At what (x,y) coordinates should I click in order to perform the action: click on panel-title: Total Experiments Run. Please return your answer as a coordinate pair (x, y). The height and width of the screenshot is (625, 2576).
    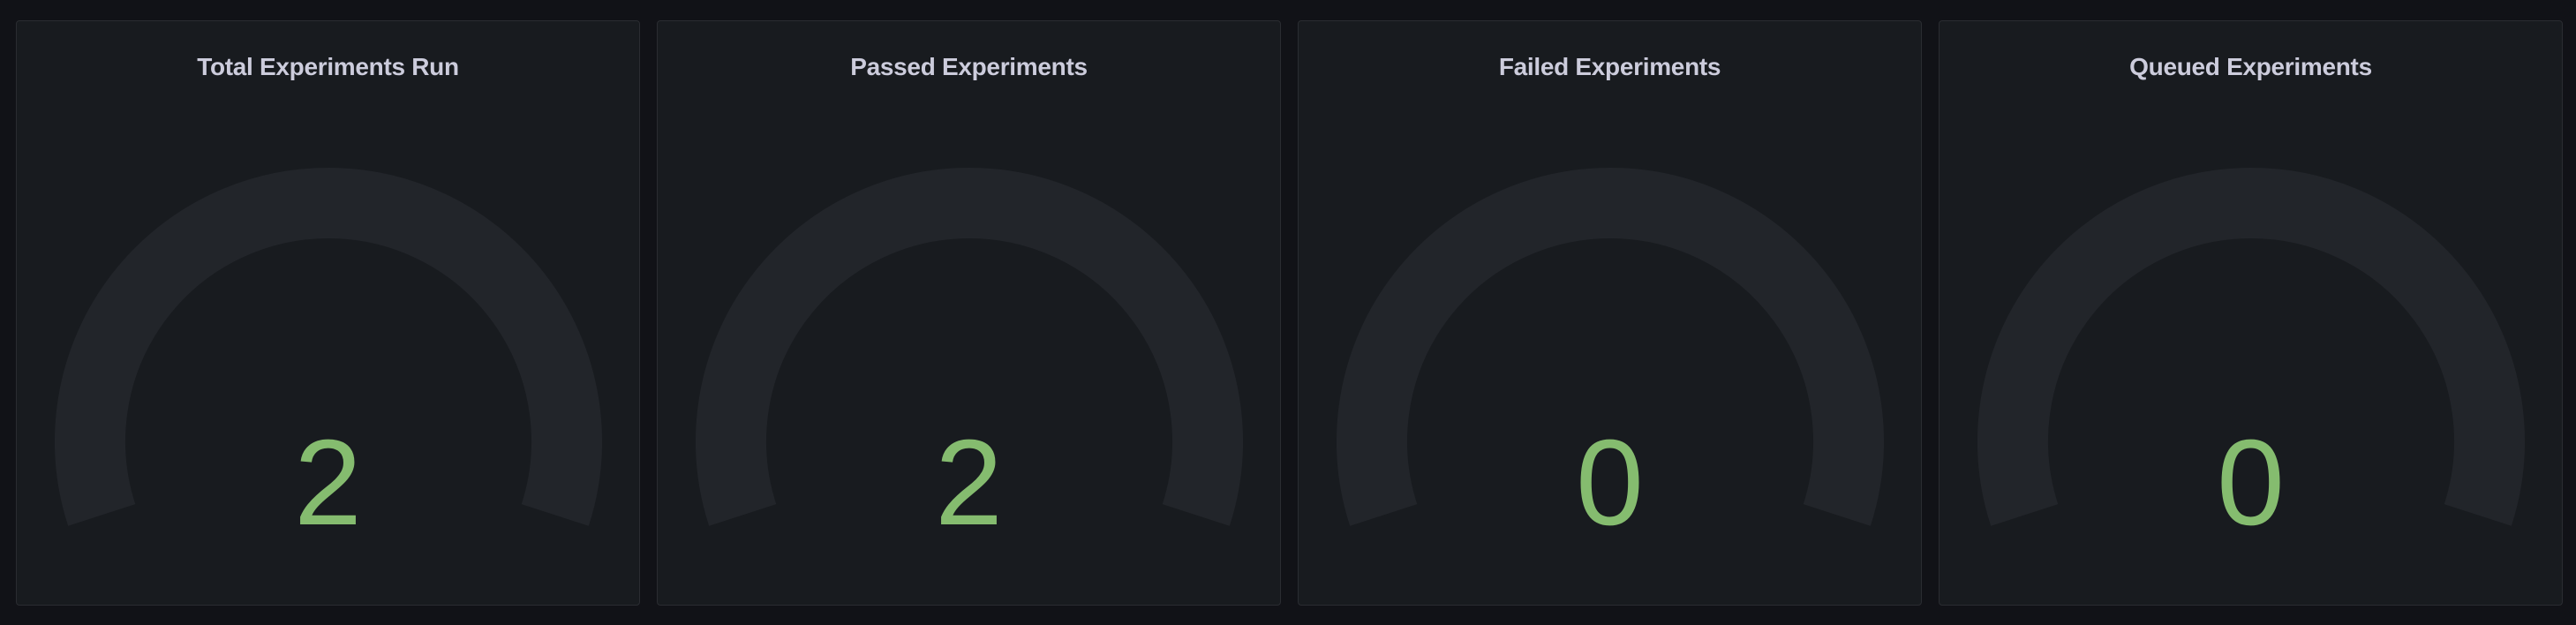
    Looking at the image, I should click on (328, 66).